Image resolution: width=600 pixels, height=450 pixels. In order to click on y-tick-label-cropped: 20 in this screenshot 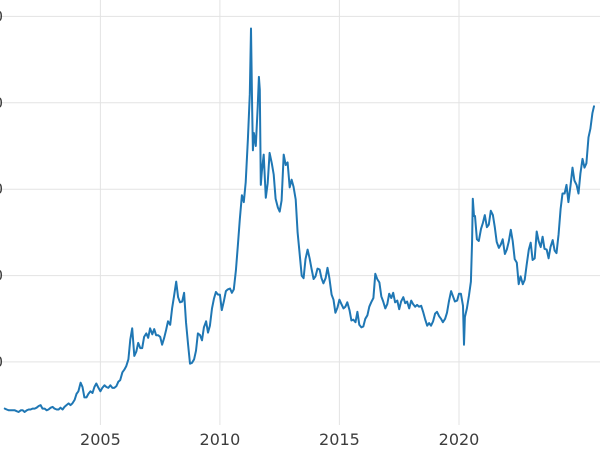, I will do `click(1, 276)`.